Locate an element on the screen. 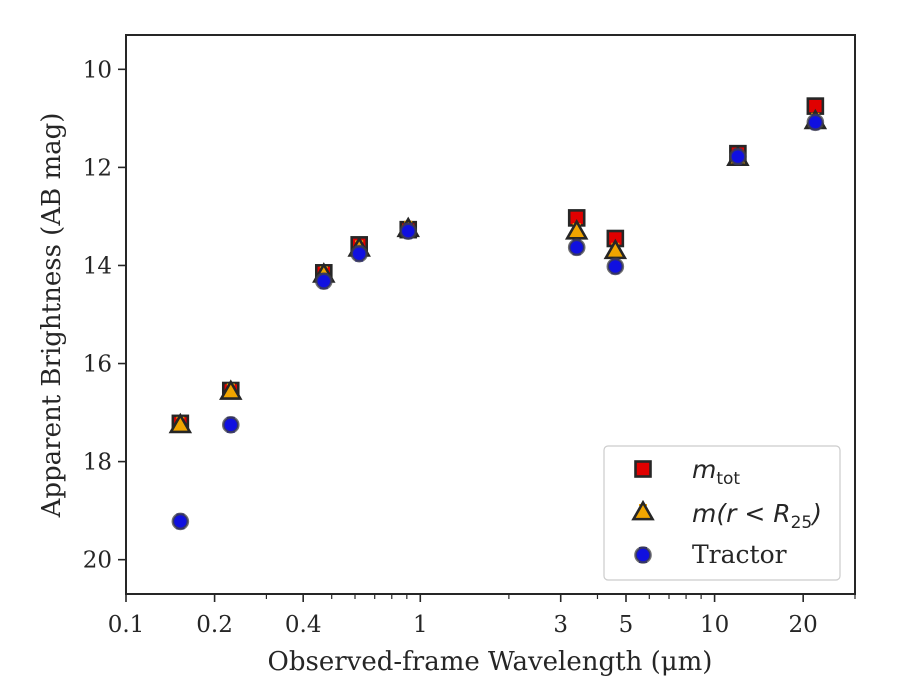 The width and height of the screenshot is (900, 700). y-axis-label: Apparent Brightness (AB mag) is located at coordinates (52, 316).